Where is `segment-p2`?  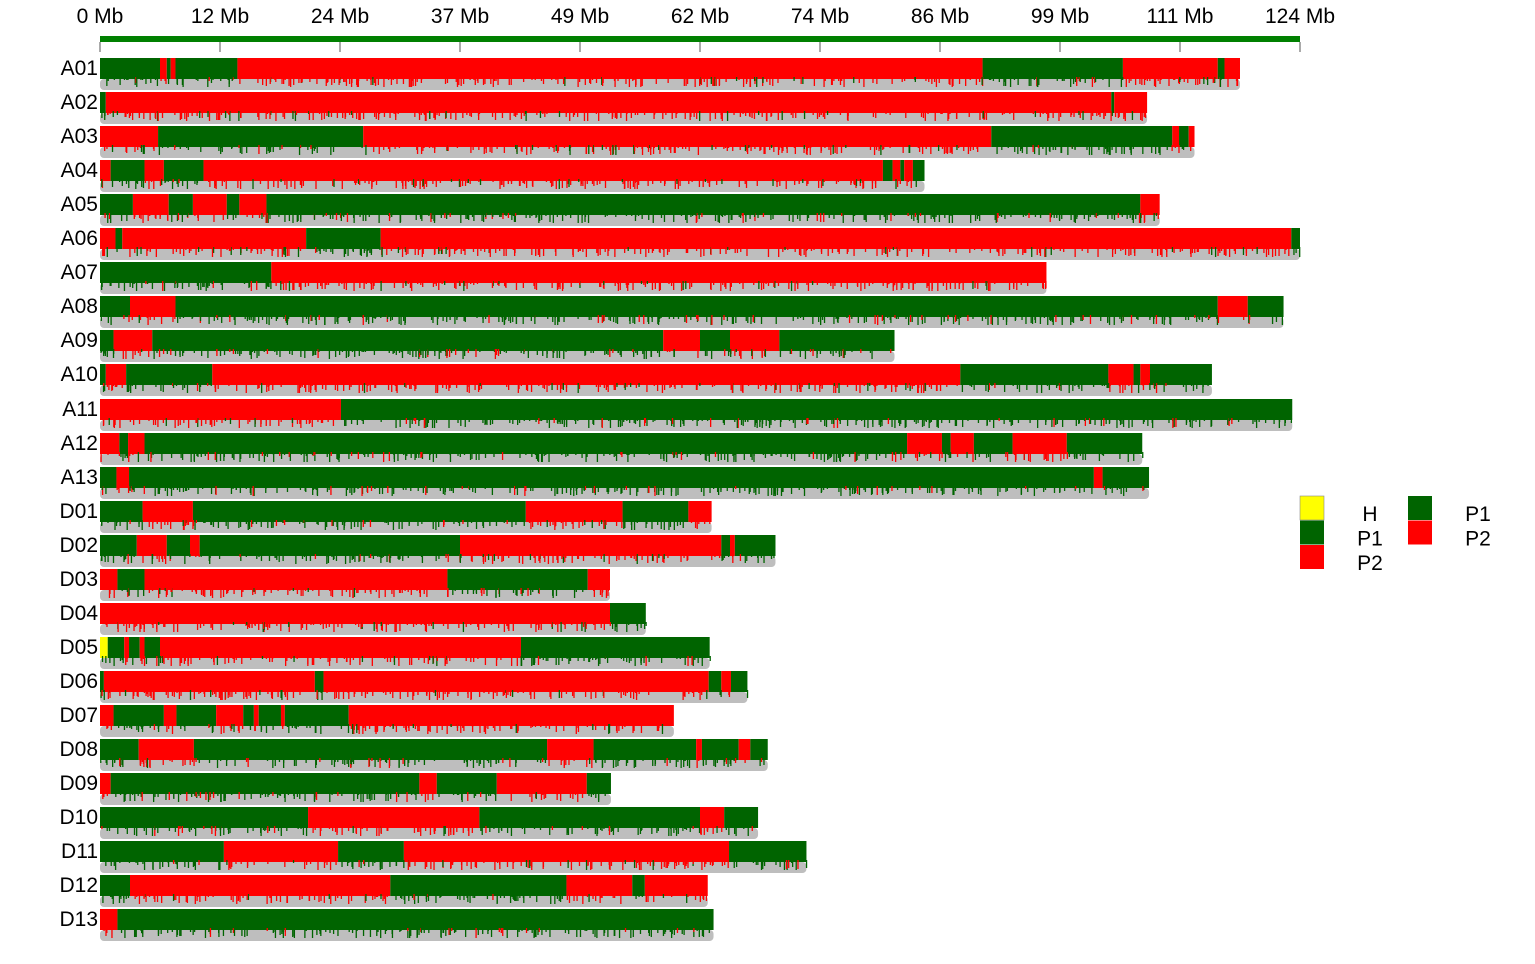
segment-p2 is located at coordinates (586, 374).